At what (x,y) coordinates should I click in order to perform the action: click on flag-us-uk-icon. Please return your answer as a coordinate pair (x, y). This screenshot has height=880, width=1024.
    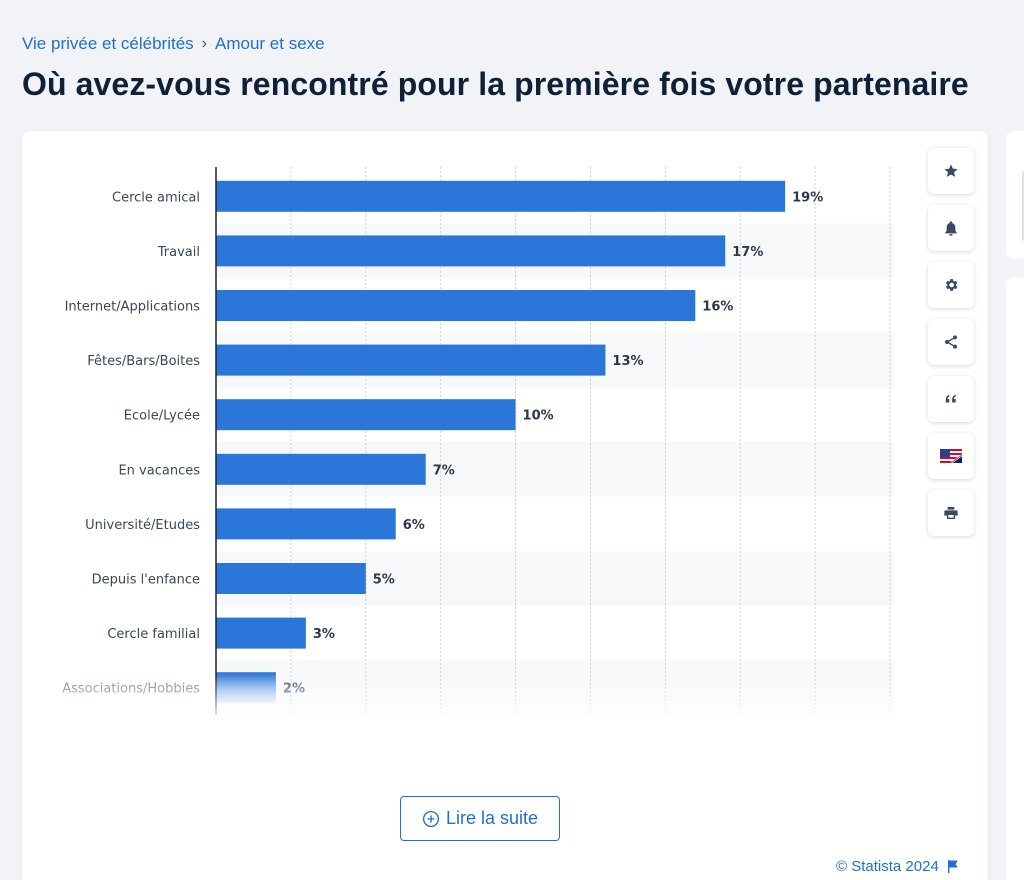
    Looking at the image, I should click on (951, 456).